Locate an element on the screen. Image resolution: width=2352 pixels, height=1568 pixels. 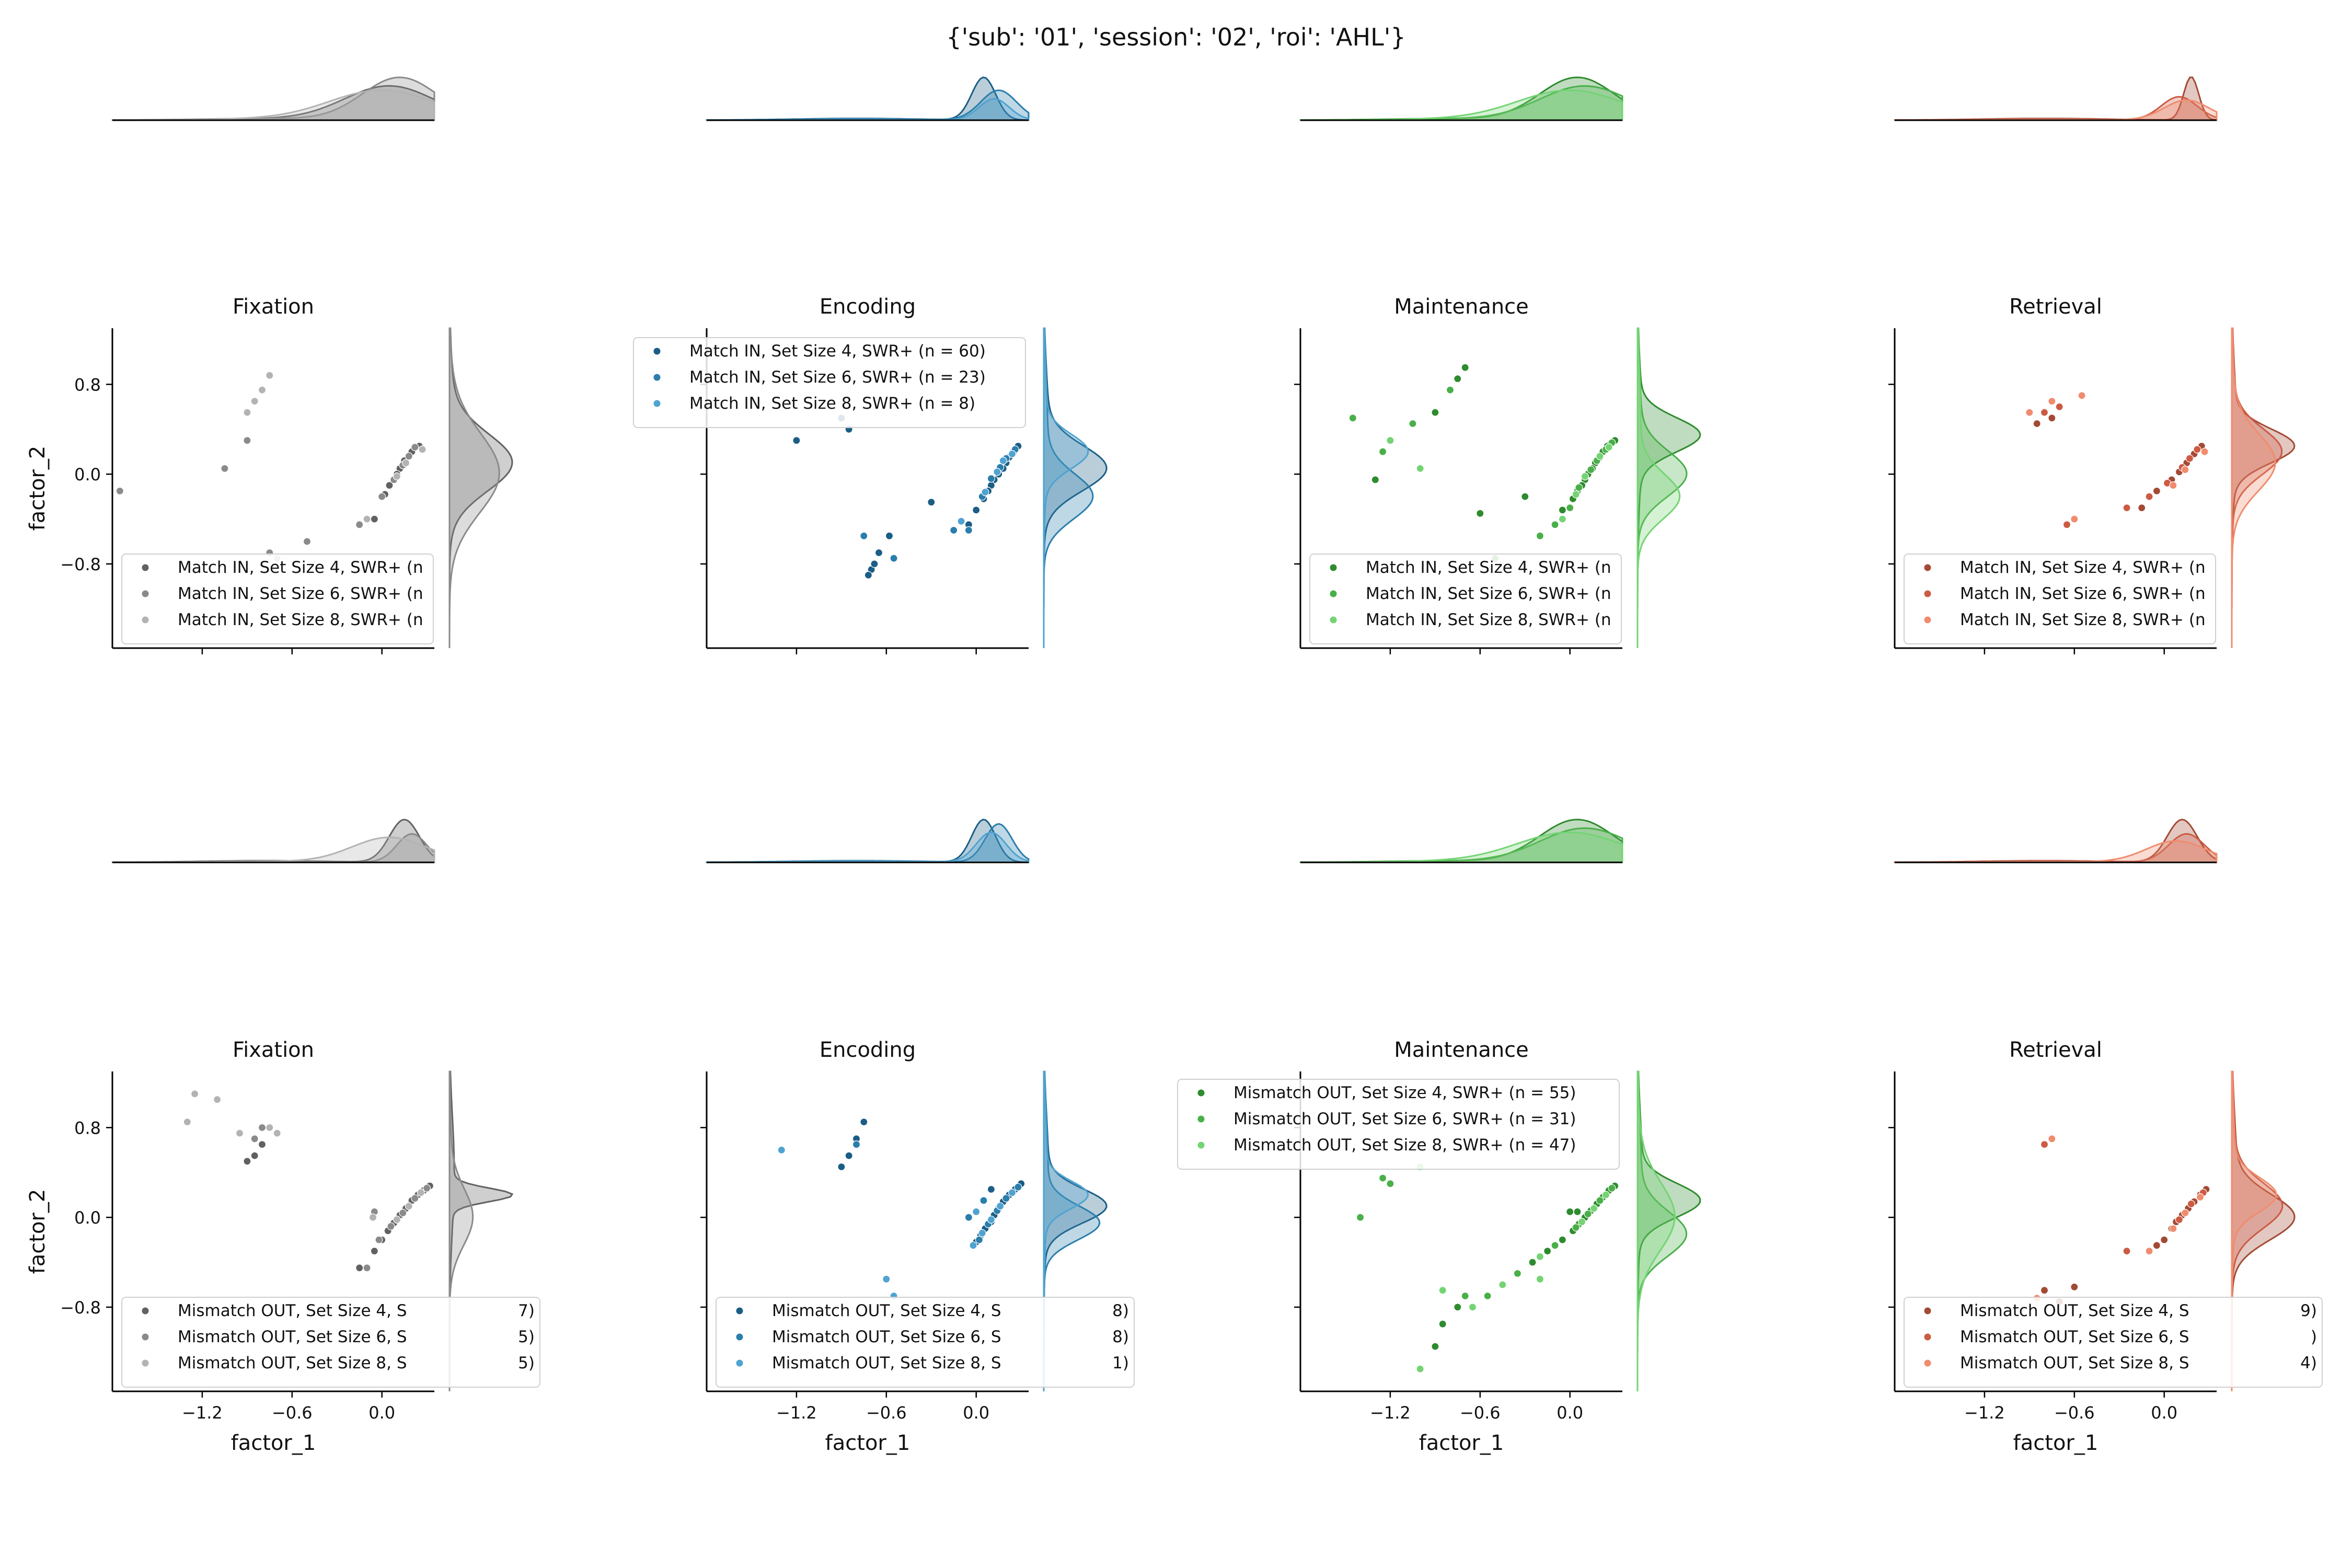
legend-label: Mismatch OUT, Set Size 8, SWR+ (n = 47) is located at coordinates (1404, 1145).